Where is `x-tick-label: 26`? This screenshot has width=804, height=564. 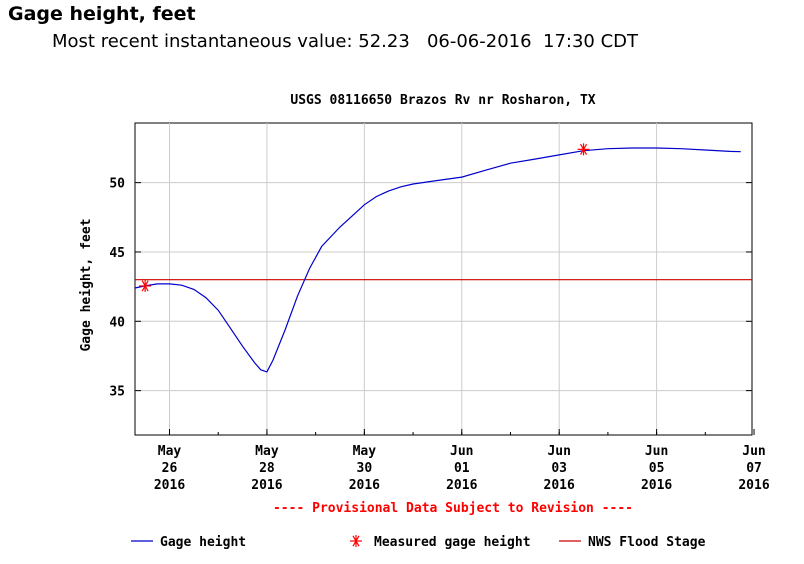 x-tick-label: 26 is located at coordinates (170, 468).